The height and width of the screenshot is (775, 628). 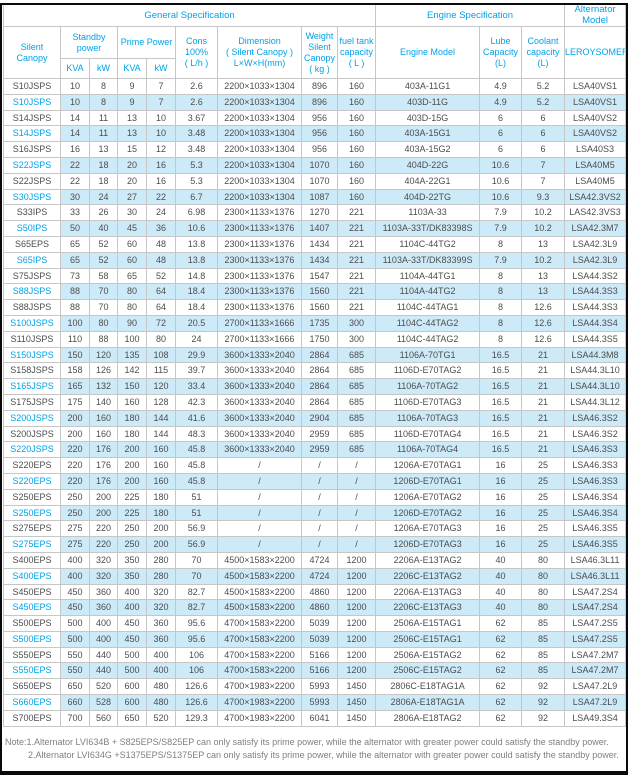 I want to click on spec-cell: LSA47.2S5, so click(x=595, y=623).